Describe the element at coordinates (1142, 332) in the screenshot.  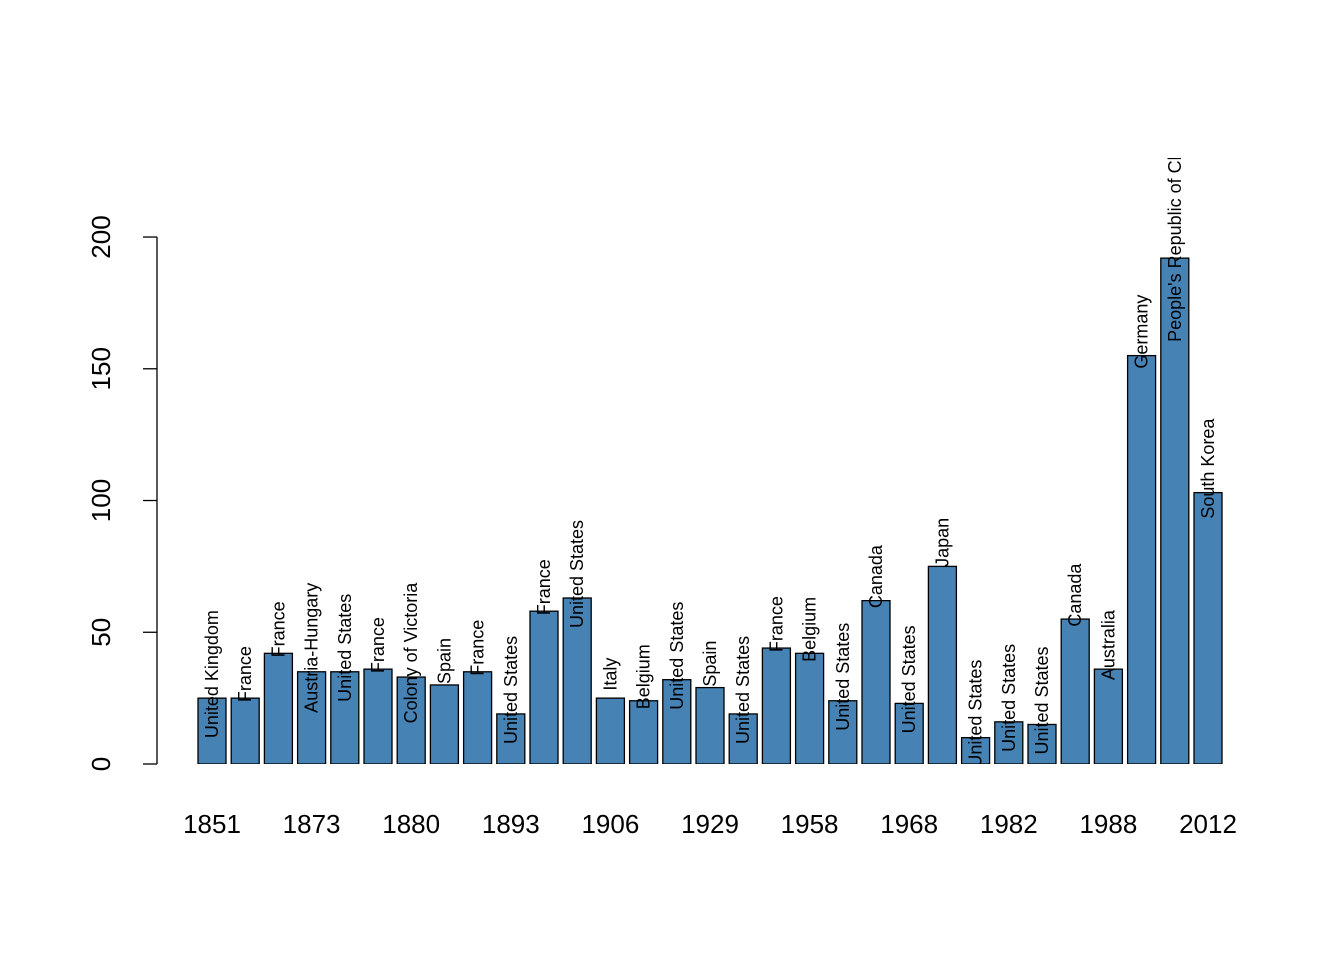
I see `bar-label: Germany` at that location.